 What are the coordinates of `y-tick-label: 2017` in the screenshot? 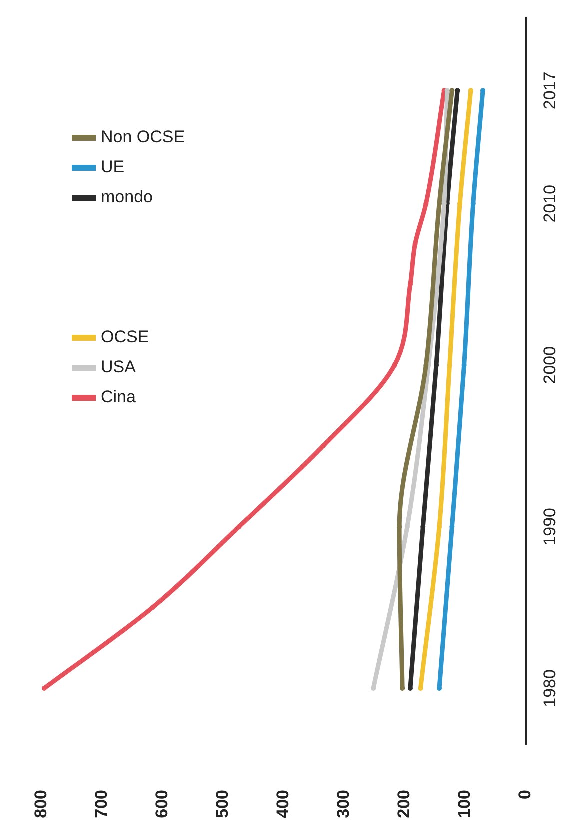 It's located at (550, 91).